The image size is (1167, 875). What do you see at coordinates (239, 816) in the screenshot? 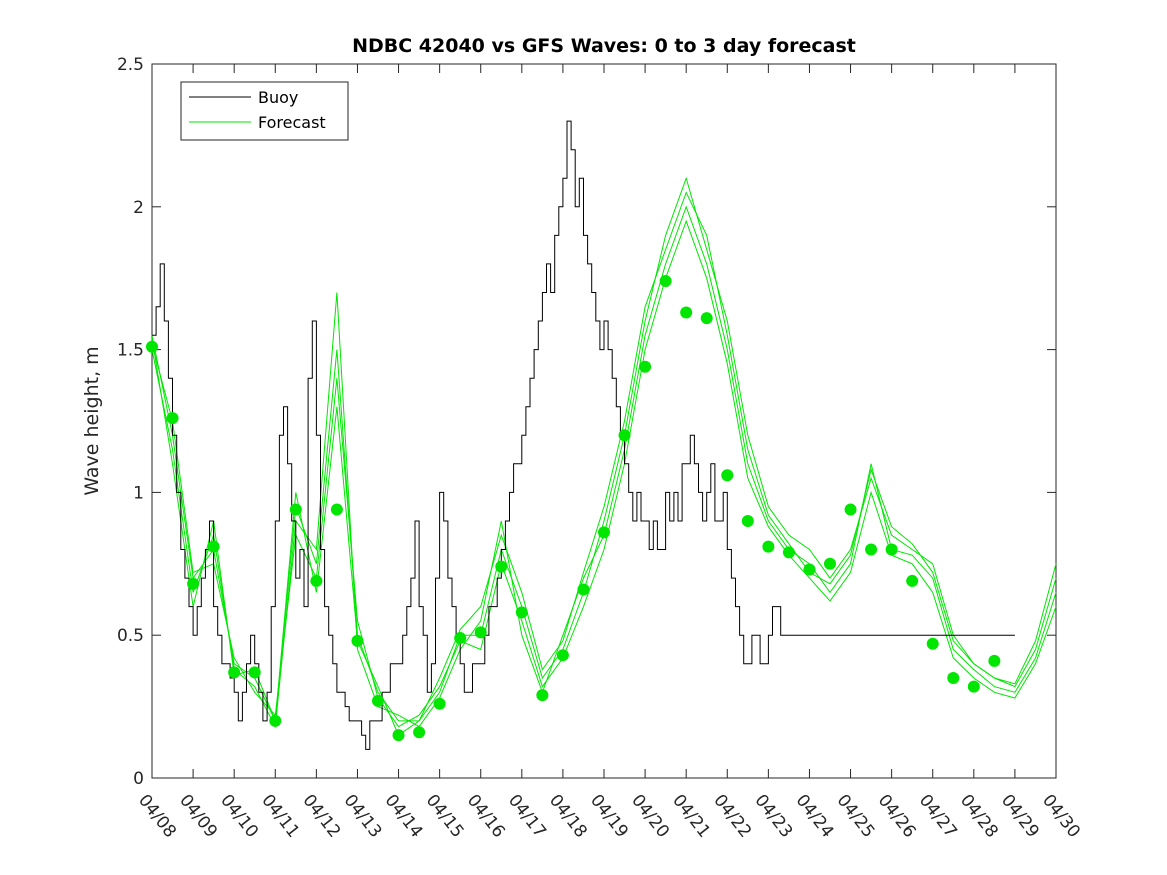
I see `x-tick-label: 04/10` at bounding box center [239, 816].